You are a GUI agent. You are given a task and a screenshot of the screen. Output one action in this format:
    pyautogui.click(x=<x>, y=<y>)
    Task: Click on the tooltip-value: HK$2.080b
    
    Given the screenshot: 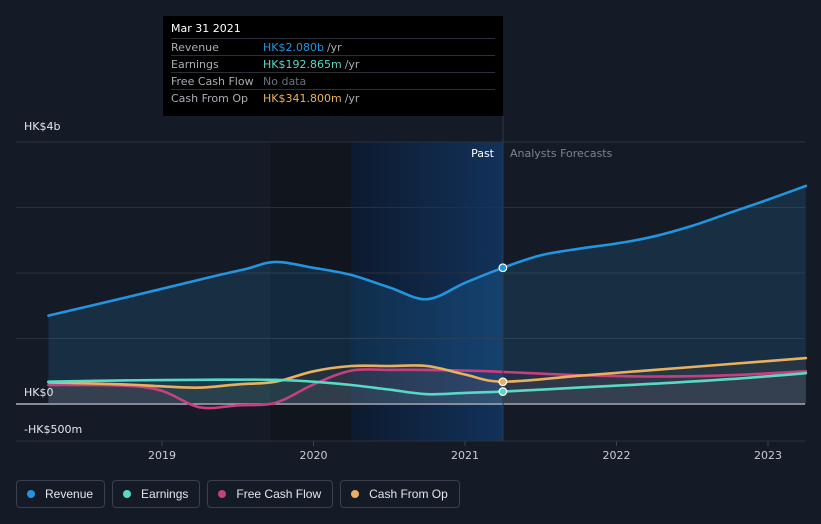 What is the action you would take?
    pyautogui.click(x=293, y=47)
    